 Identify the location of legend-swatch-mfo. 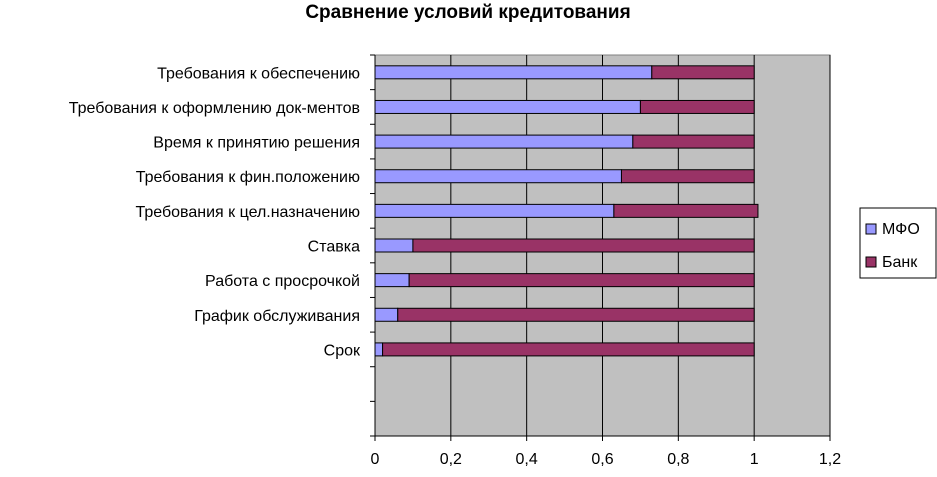
(871, 229).